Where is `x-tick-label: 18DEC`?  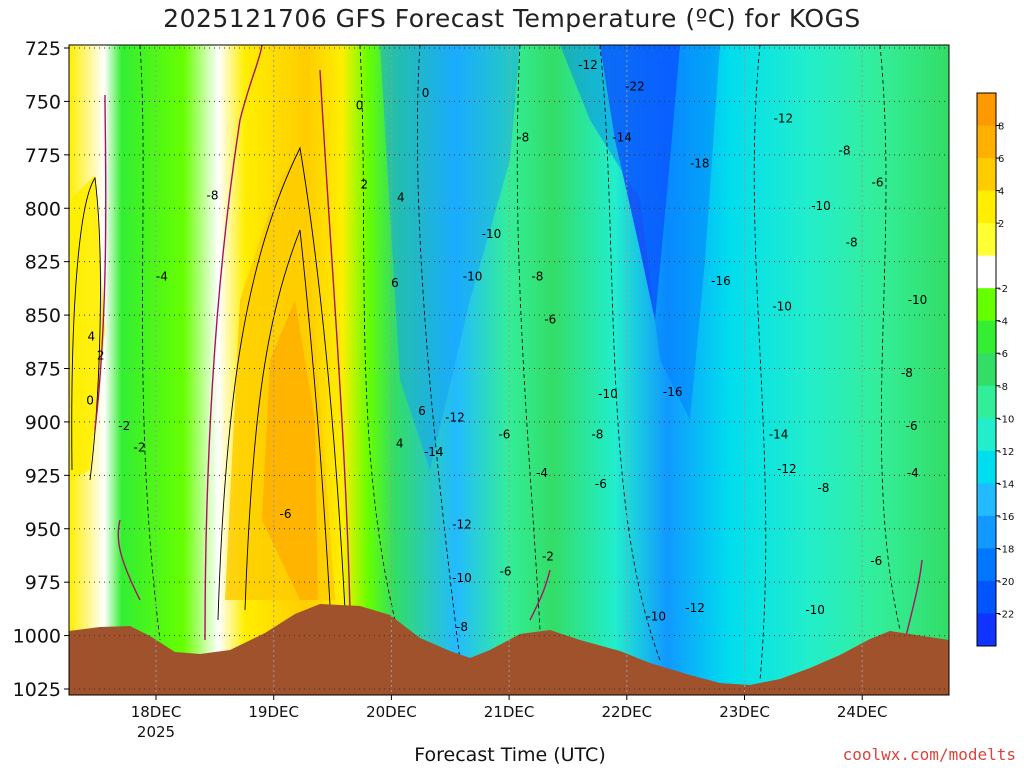
x-tick-label: 18DEC is located at coordinates (156, 712).